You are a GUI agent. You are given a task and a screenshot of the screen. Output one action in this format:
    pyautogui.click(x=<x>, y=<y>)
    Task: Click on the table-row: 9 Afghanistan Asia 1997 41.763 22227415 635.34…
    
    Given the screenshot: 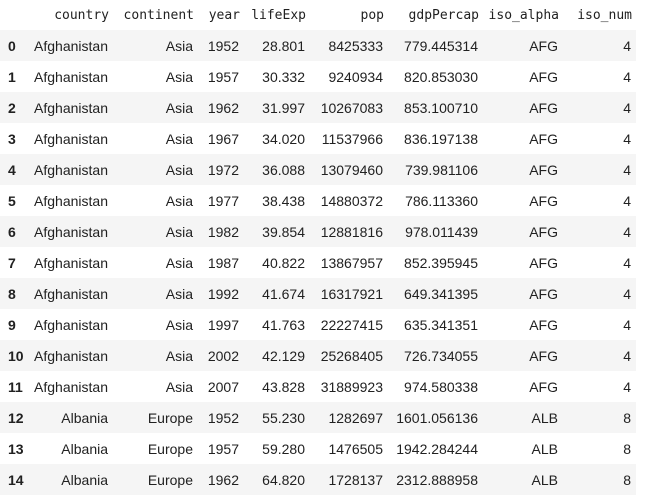 What is the action you would take?
    pyautogui.click(x=318, y=324)
    